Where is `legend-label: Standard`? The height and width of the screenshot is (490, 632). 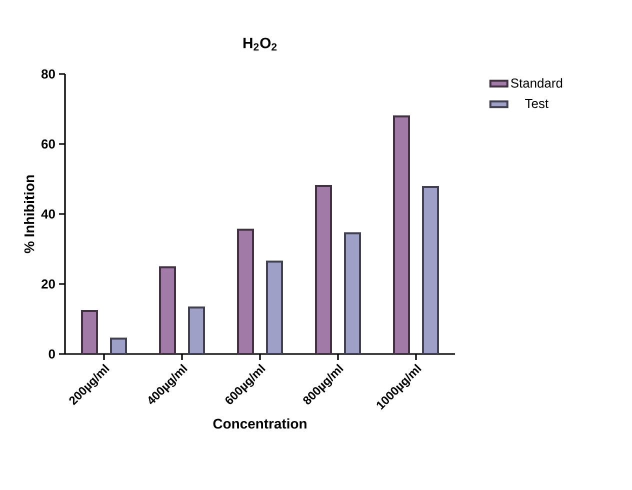
legend-label: Standard is located at coordinates (536, 83).